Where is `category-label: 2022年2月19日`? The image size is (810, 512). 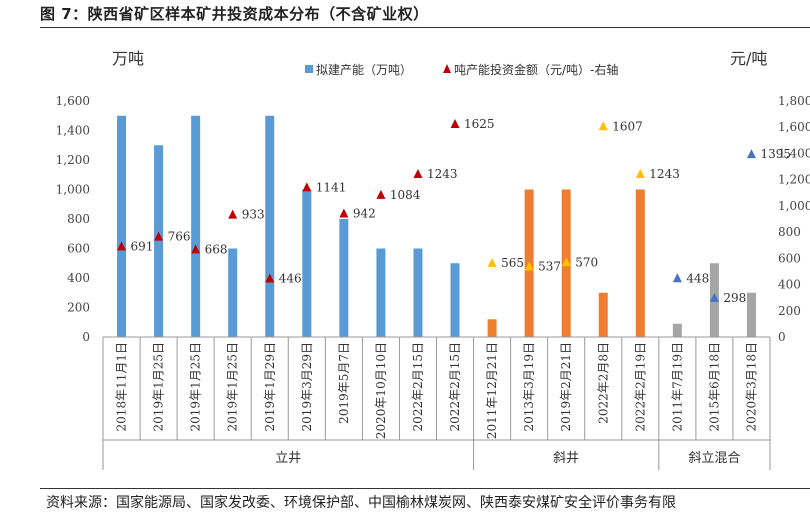
category-label: 2022年2月19日 is located at coordinates (640, 386).